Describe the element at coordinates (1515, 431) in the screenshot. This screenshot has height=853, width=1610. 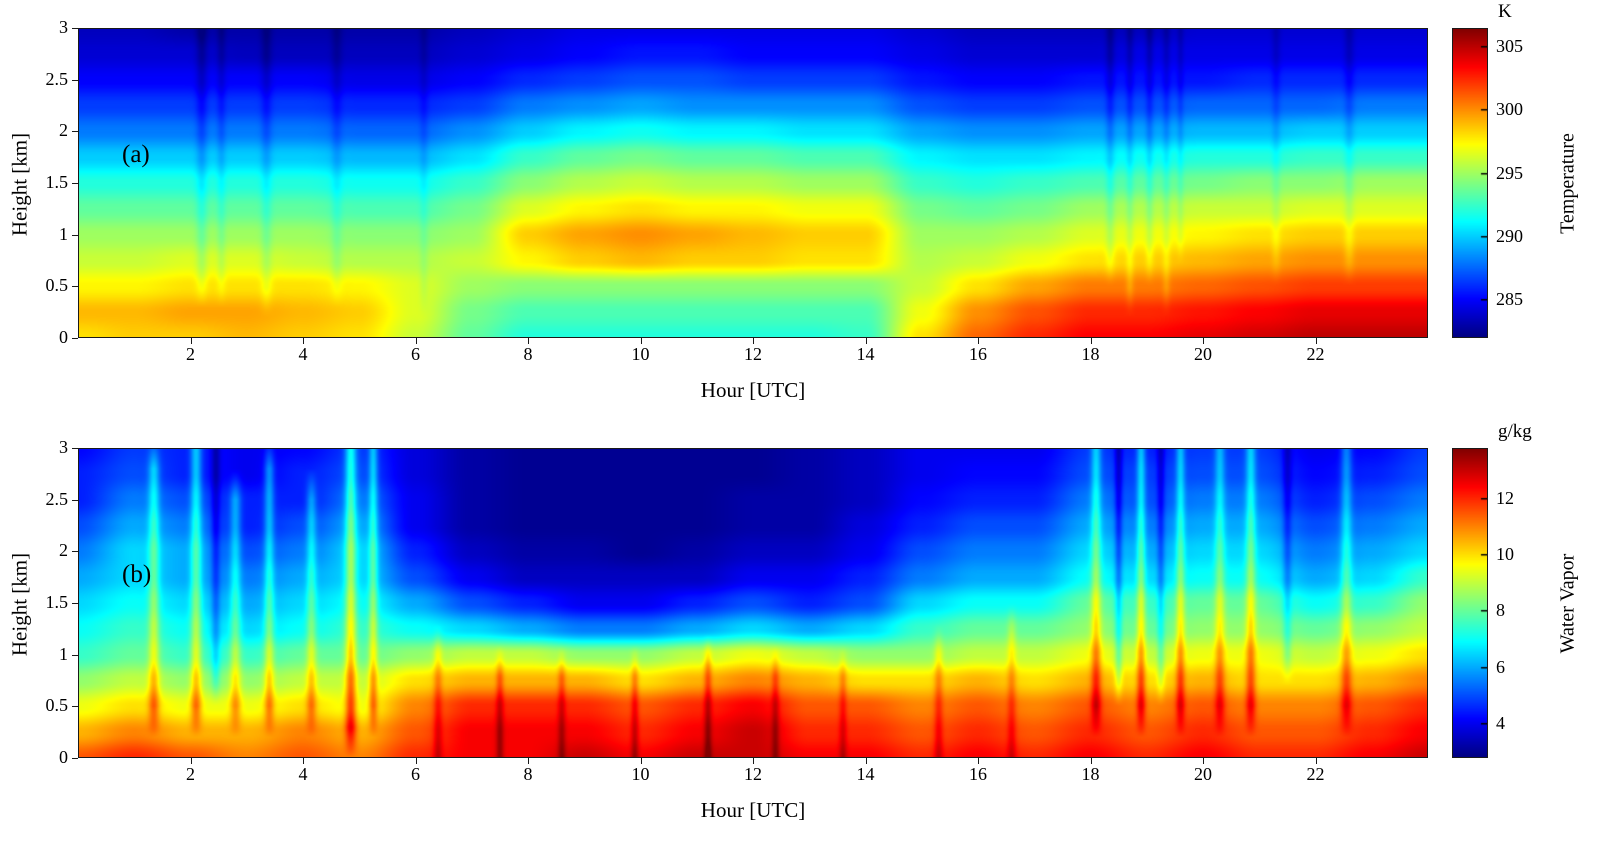
I see `colorbar-unit-label: g/kg` at that location.